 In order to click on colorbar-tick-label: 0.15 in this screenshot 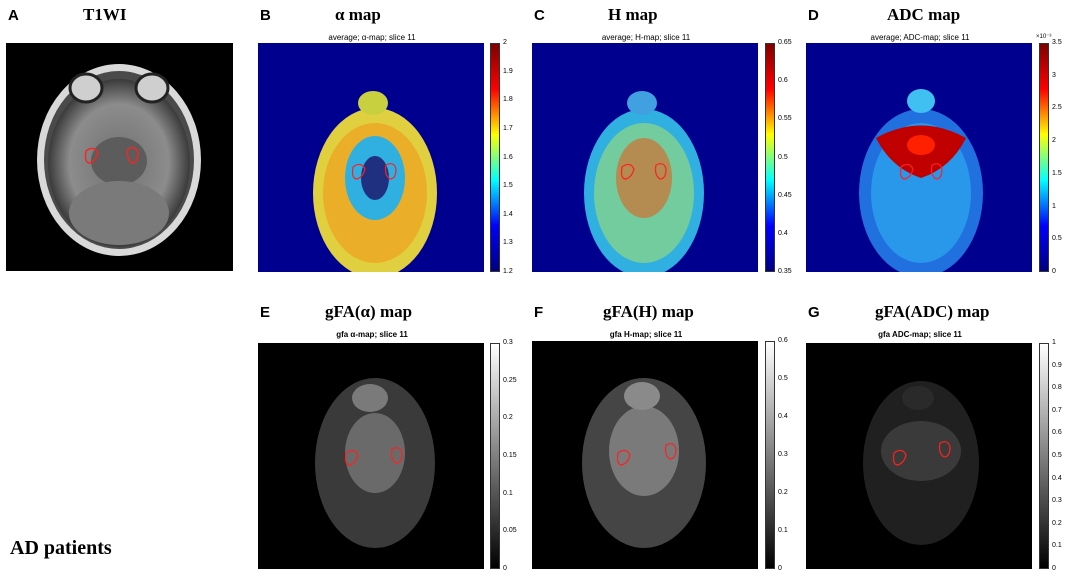, I will do `click(510, 455)`.